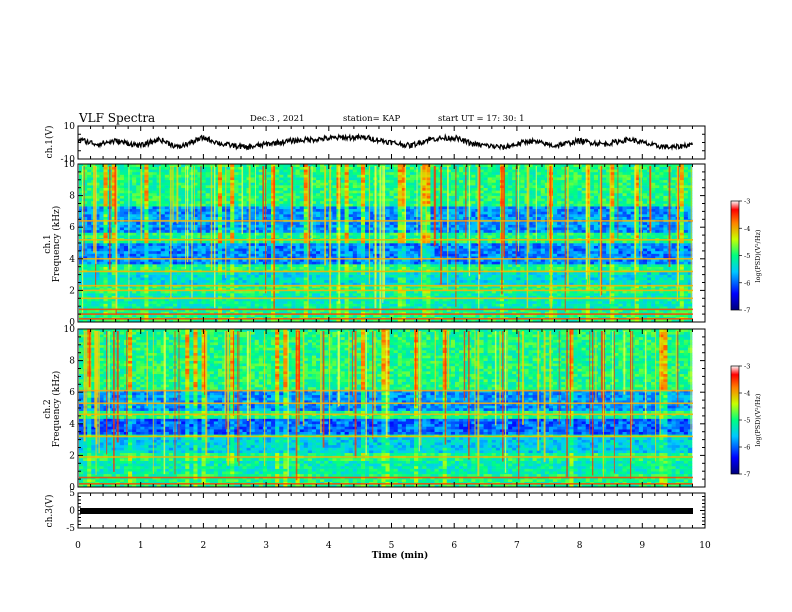 This screenshot has width=792, height=612. Describe the element at coordinates (70, 529) in the screenshot. I see `y-tick-label: -5` at that location.